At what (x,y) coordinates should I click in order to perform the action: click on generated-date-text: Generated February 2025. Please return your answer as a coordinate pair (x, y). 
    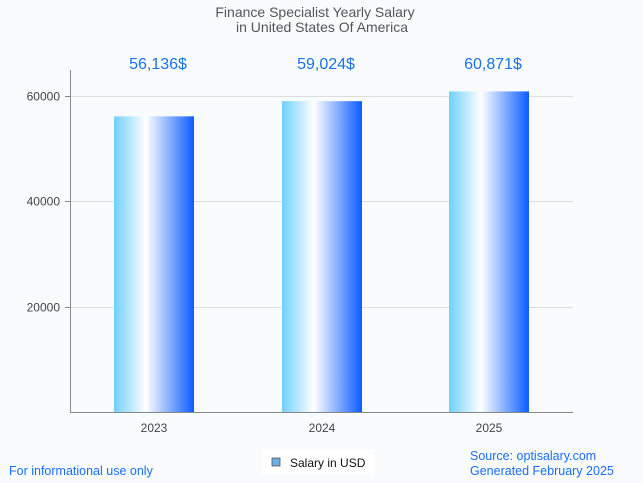
    Looking at the image, I should click on (542, 471).